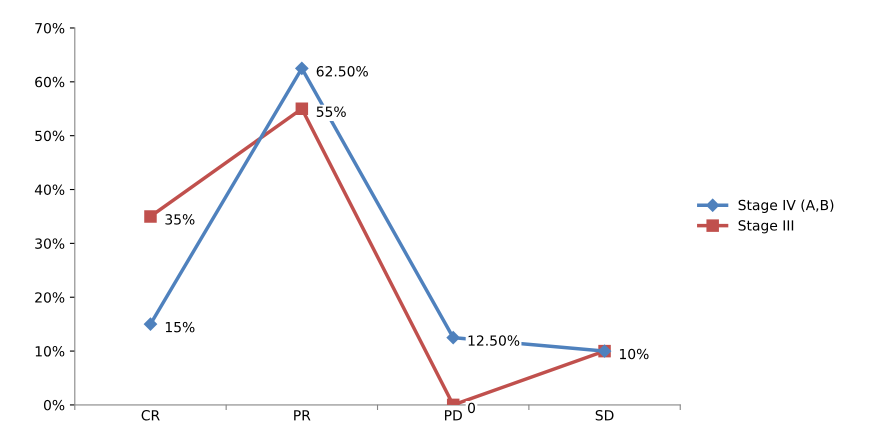  Describe the element at coordinates (49, 243) in the screenshot. I see `y-tick-label: 30%` at that location.